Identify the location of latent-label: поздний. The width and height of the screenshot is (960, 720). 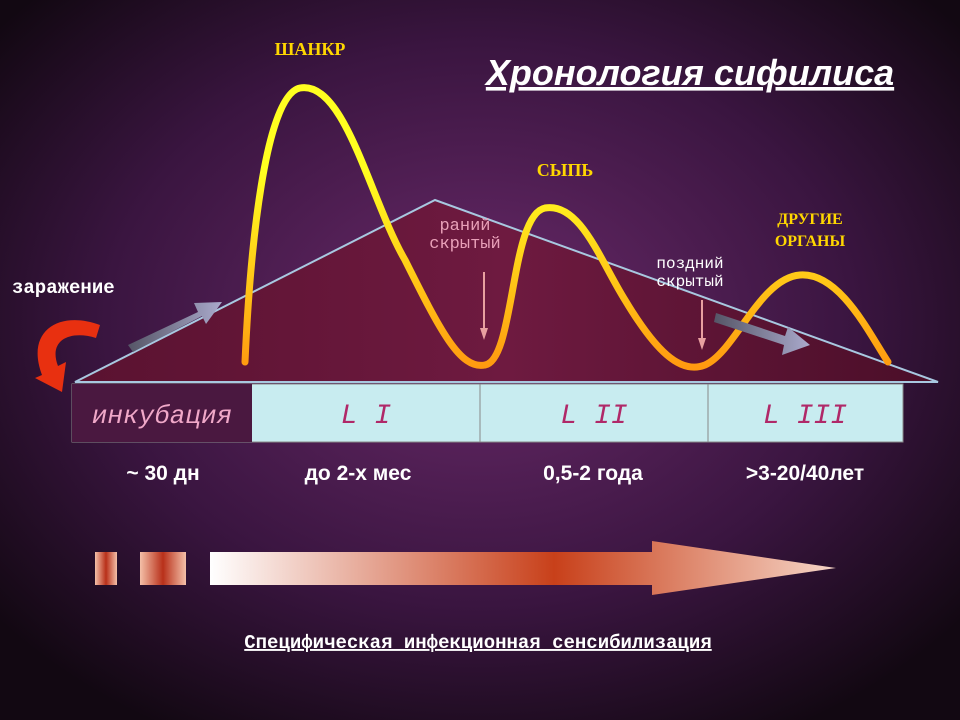
(689, 264).